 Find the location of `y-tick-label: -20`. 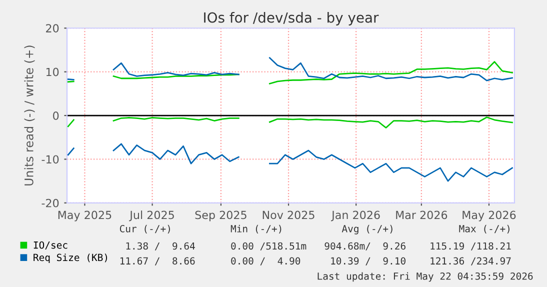

y-tick-label: -20 is located at coordinates (50, 203).